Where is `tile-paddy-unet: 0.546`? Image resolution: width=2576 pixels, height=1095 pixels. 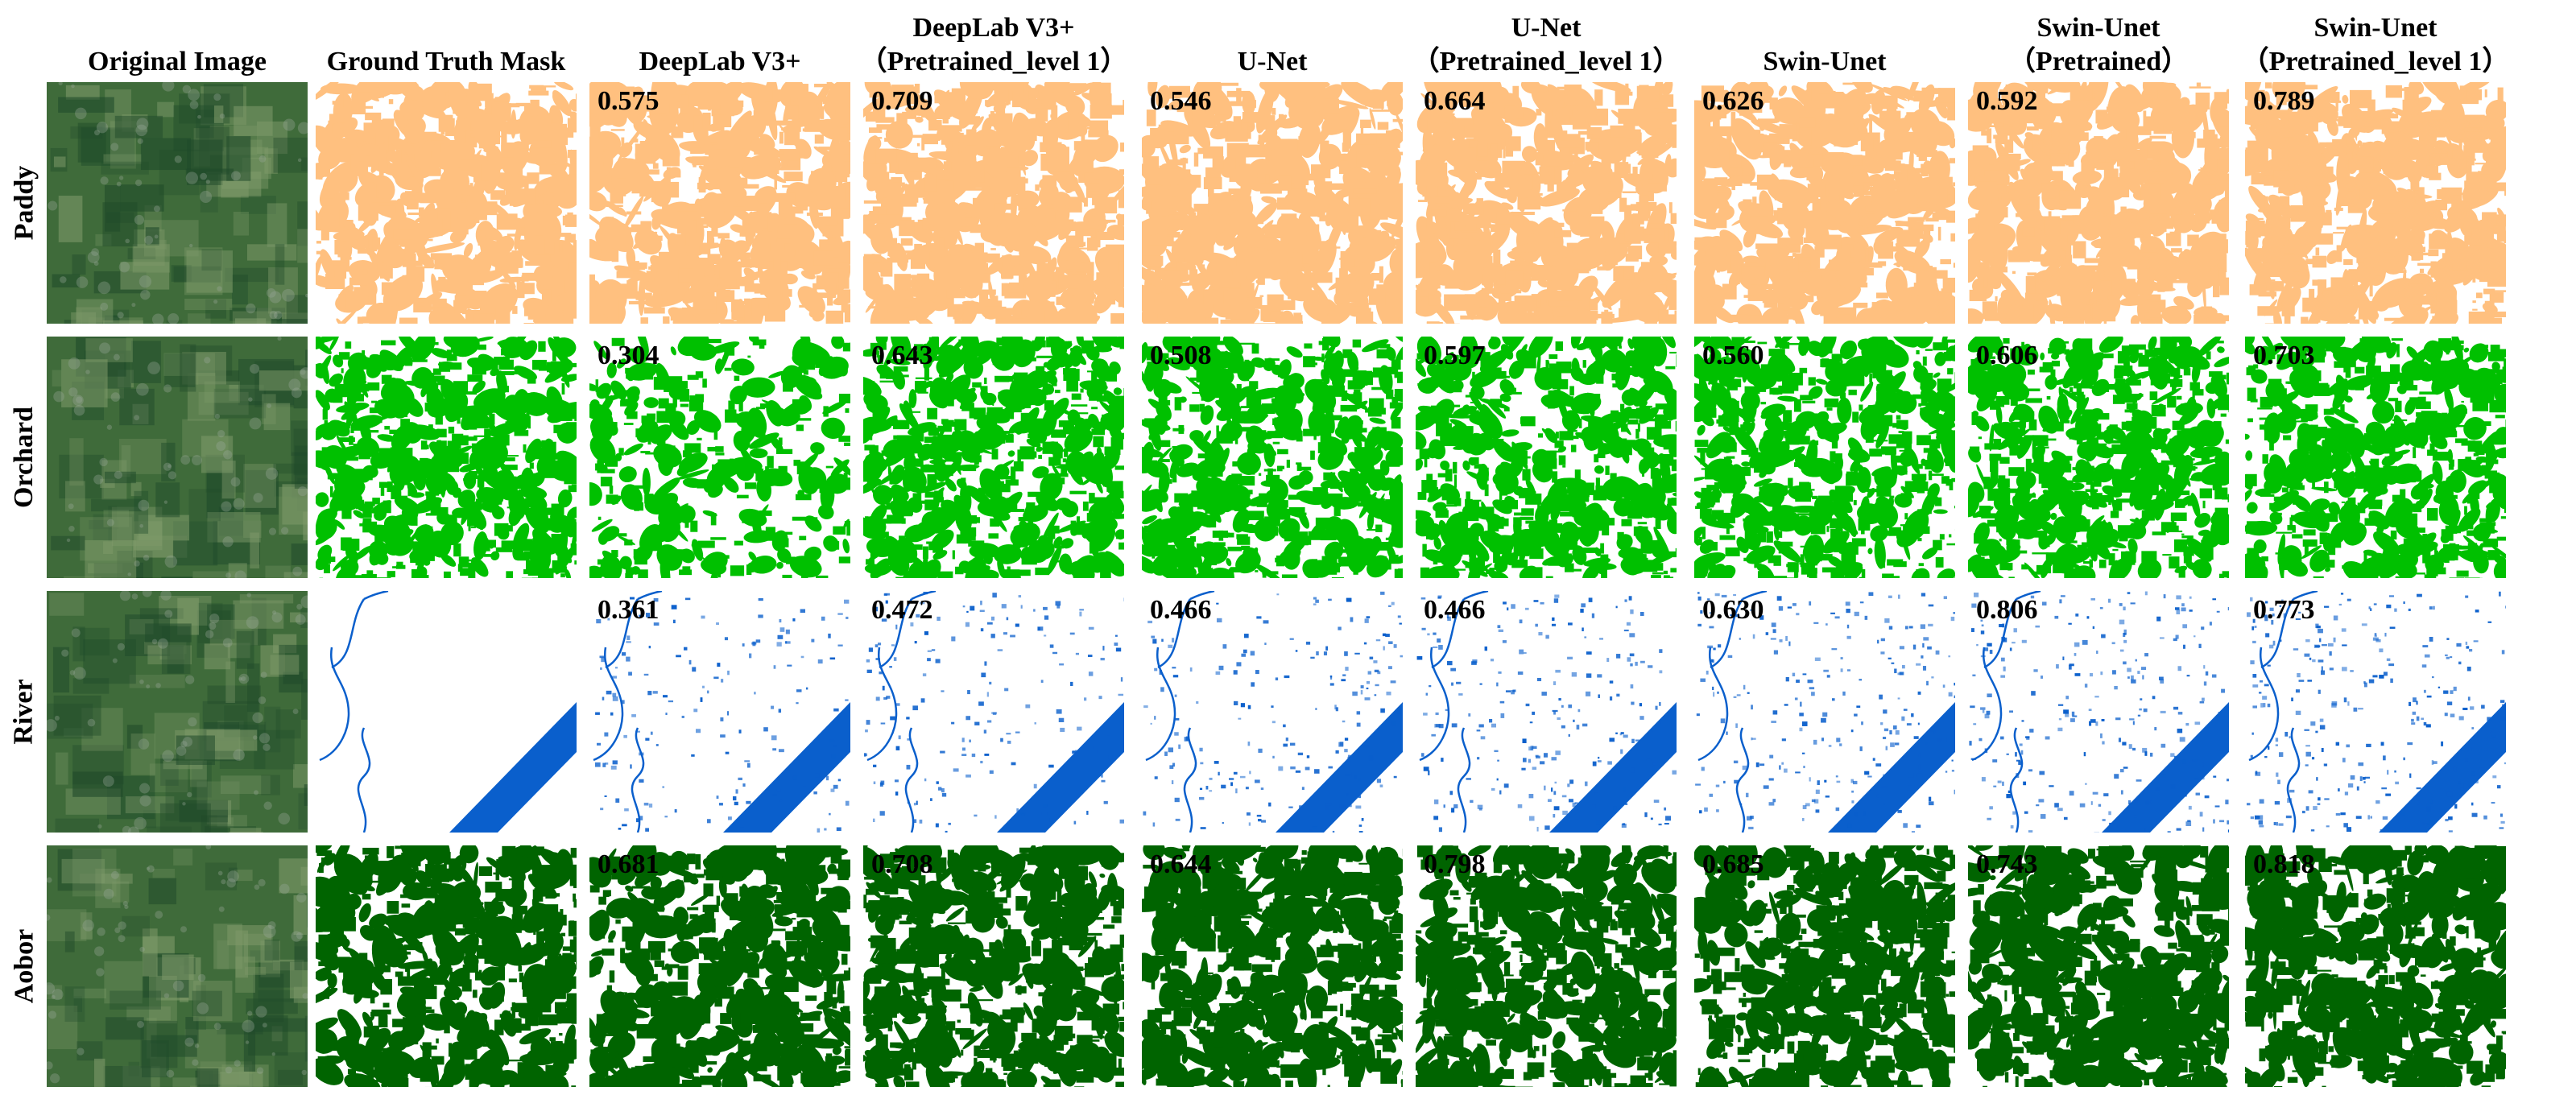
tile-paddy-unet: 0.546 is located at coordinates (1273, 203).